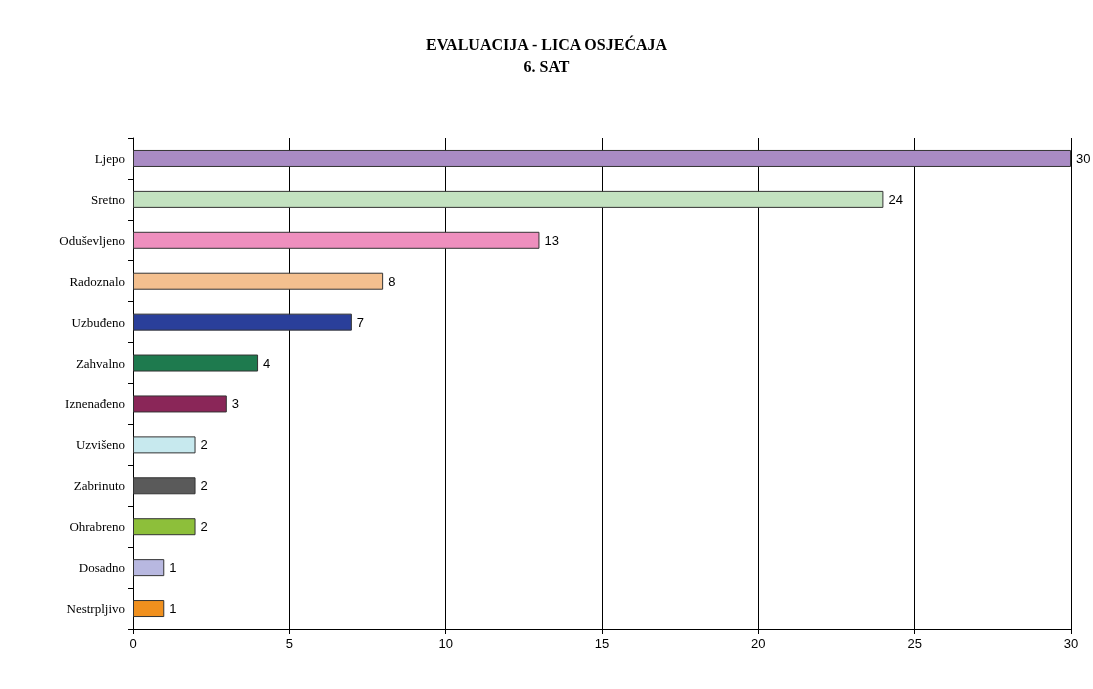 Image resolution: width=1093 pixels, height=689 pixels. What do you see at coordinates (108, 199) in the screenshot?
I see `y-tick-label: Sretno` at bounding box center [108, 199].